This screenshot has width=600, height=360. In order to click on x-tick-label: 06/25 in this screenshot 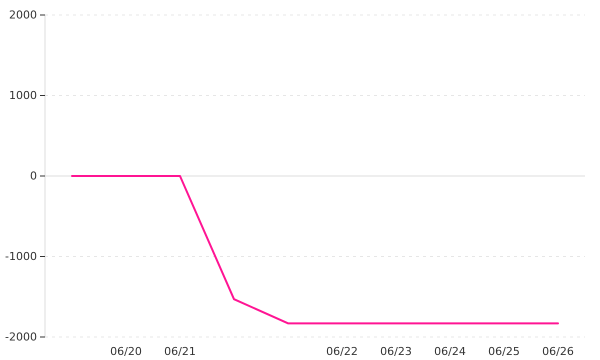, I will do `click(504, 351)`.